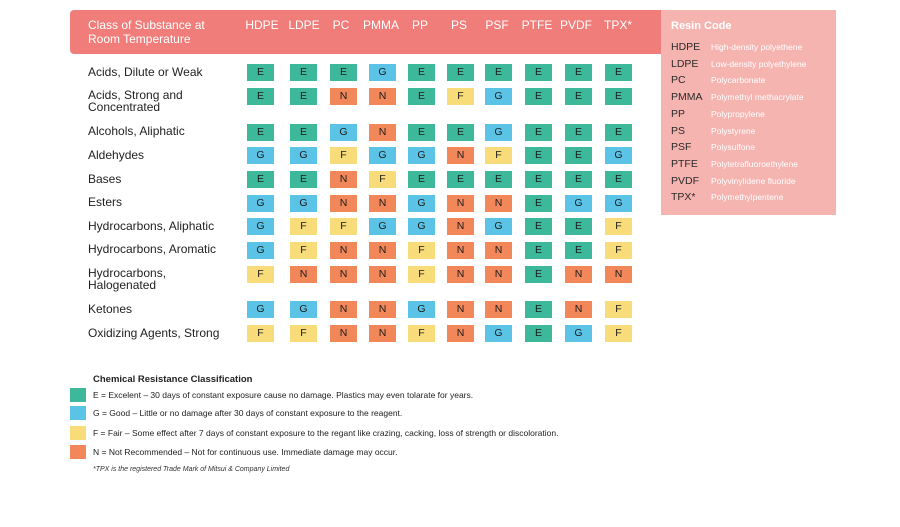  What do you see at coordinates (681, 147) in the screenshot?
I see `resin-abbr: PSF` at bounding box center [681, 147].